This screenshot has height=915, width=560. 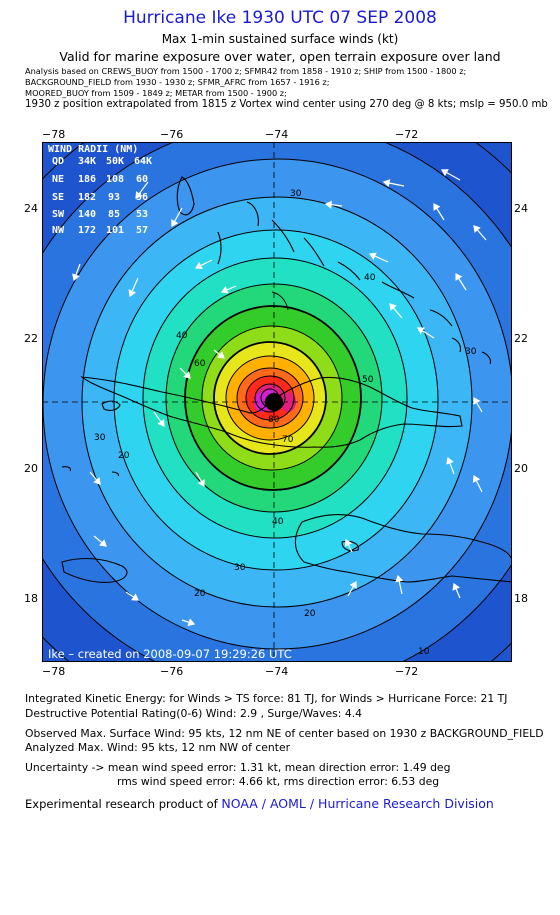 I want to click on lat-label-left: 20, so click(x=31, y=468).